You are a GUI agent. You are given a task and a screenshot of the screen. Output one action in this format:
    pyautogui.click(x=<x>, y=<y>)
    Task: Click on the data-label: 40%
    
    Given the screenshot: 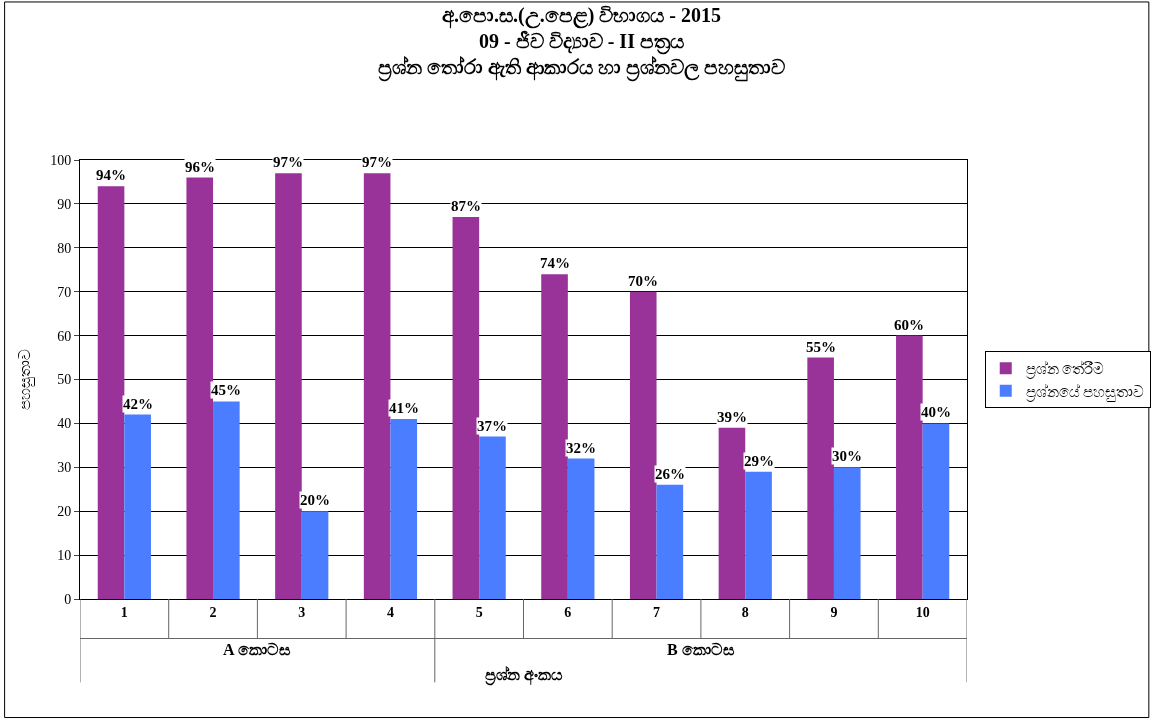 What is the action you would take?
    pyautogui.click(x=936, y=412)
    